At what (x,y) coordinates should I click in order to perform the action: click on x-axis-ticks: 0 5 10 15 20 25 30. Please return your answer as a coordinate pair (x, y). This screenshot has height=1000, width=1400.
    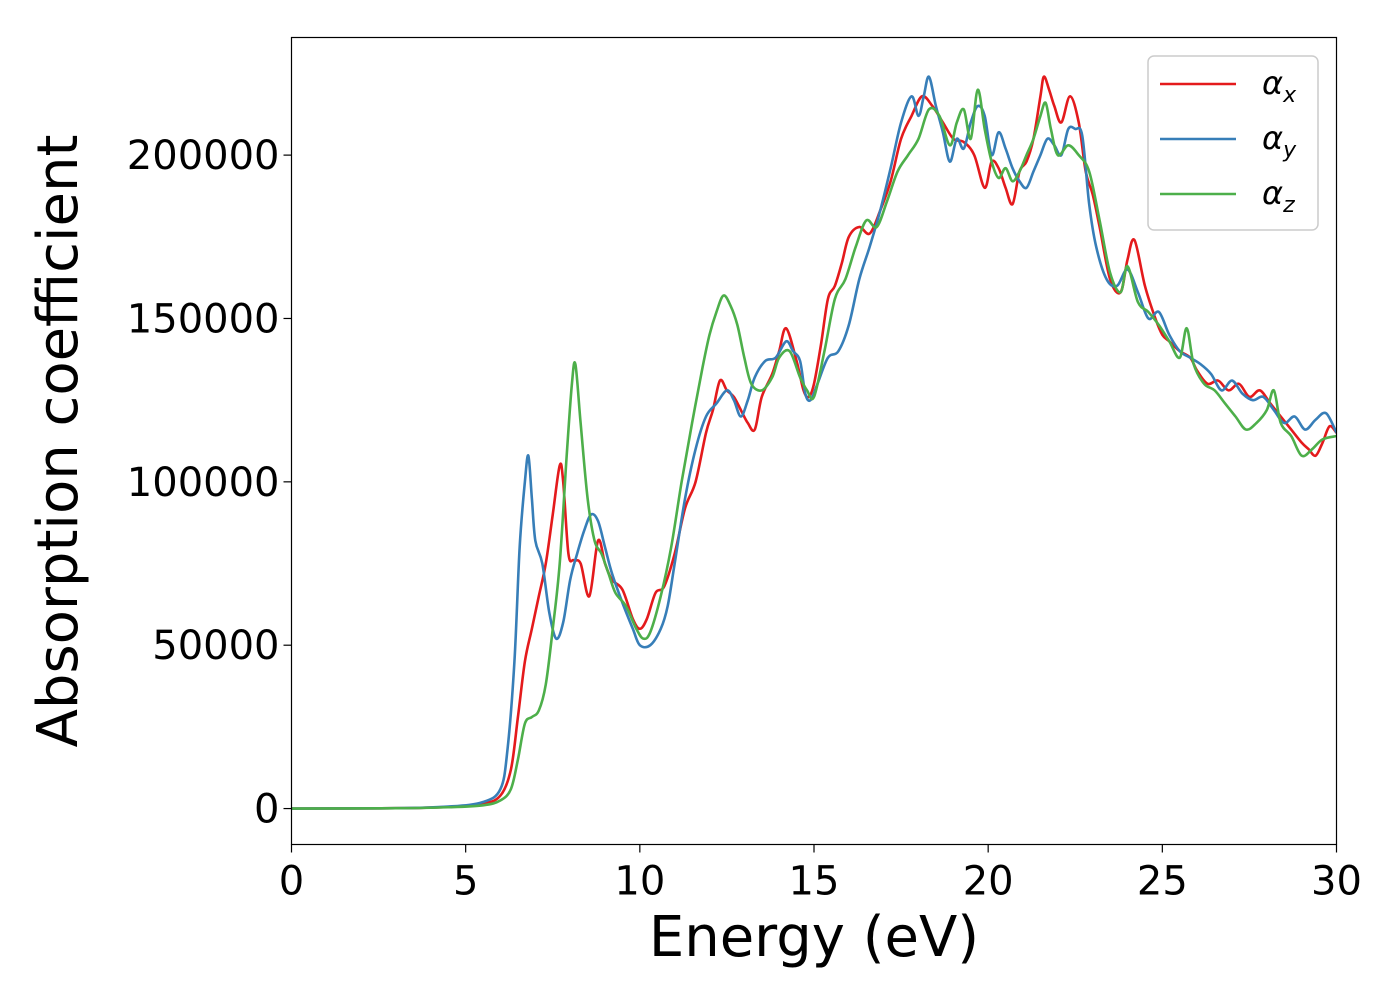
    Looking at the image, I should click on (820, 874).